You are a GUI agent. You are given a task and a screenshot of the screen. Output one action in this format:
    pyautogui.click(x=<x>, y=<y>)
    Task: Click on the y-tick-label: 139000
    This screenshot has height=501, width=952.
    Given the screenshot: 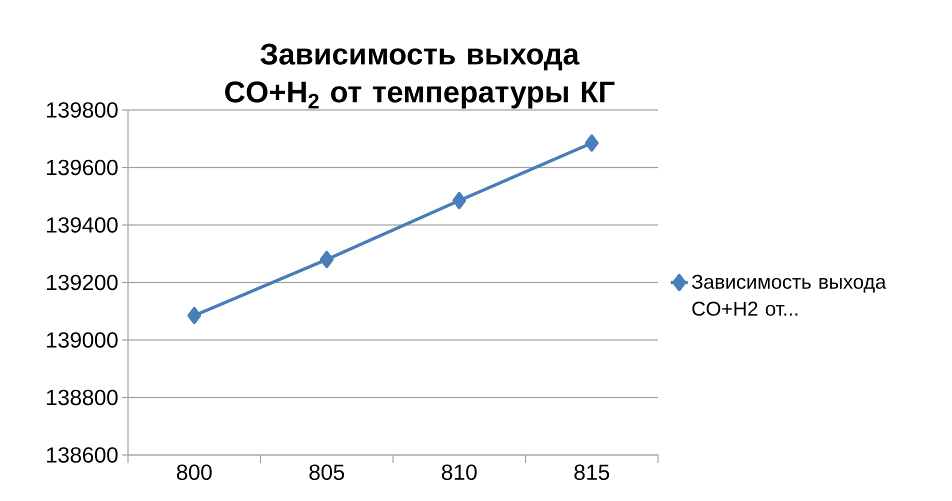 What is the action you would take?
    pyautogui.click(x=82, y=340)
    